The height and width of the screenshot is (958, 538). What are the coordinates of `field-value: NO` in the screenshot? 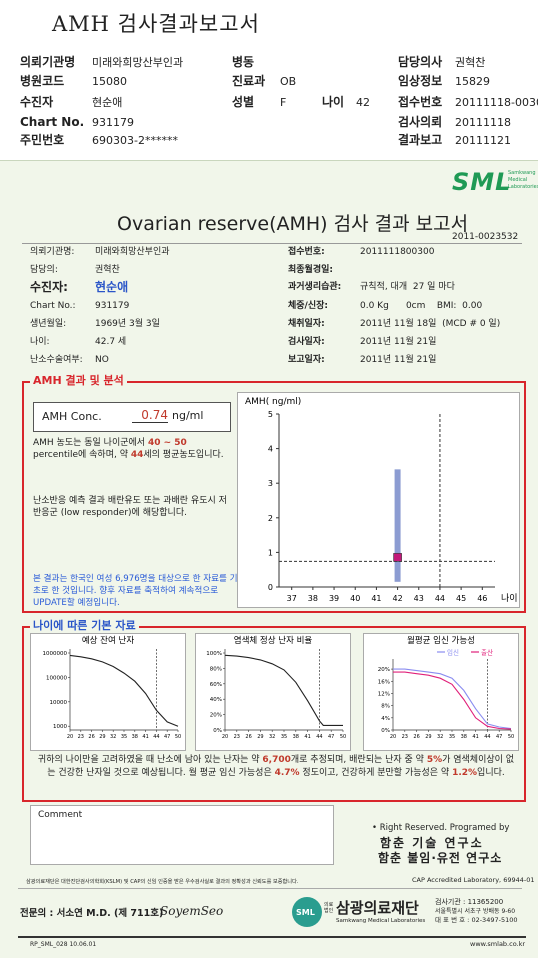 It's located at (102, 360).